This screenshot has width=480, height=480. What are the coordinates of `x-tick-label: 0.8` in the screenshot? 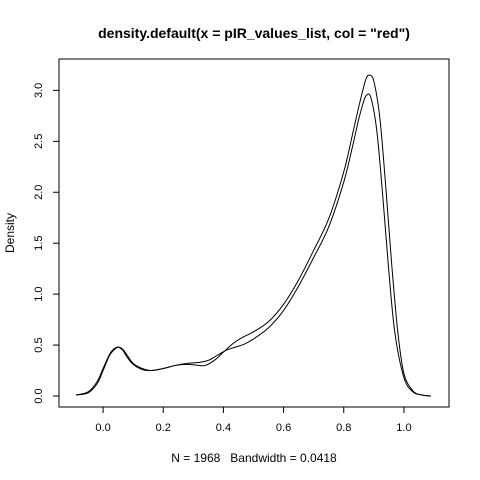 It's located at (343, 428).